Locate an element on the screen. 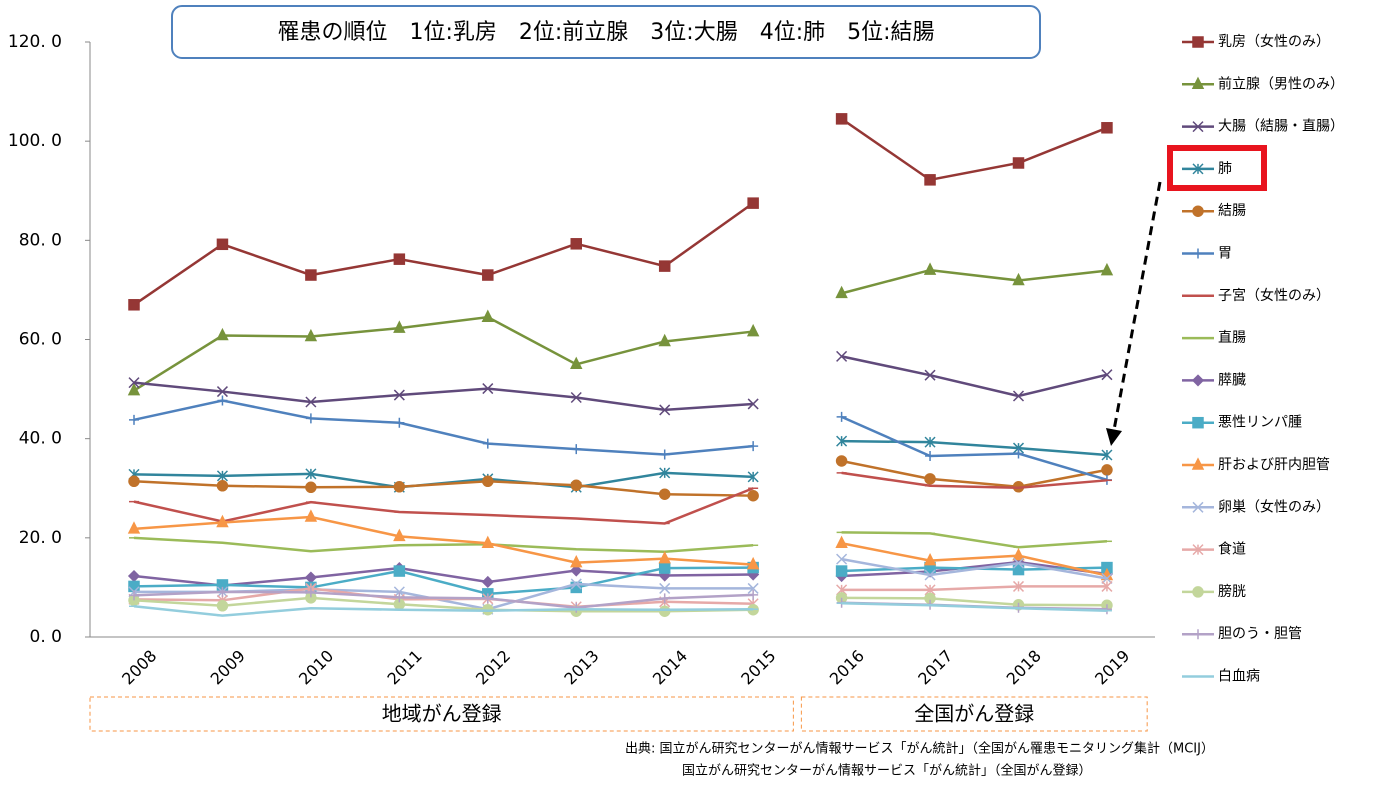 The width and height of the screenshot is (1377, 785). y-tick-label: 0. 0 is located at coordinates (46, 637).